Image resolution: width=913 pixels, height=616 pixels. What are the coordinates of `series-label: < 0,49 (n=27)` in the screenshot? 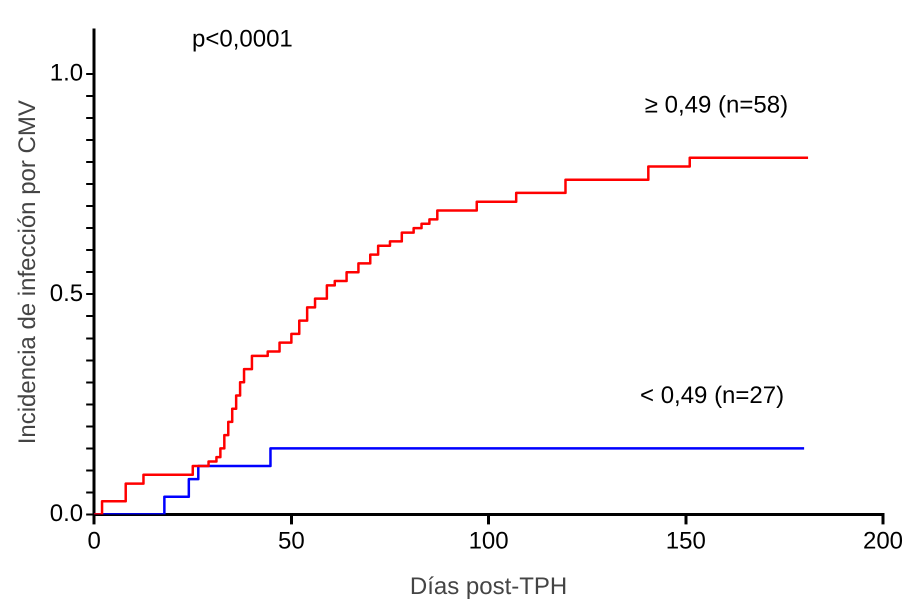 It's located at (712, 395).